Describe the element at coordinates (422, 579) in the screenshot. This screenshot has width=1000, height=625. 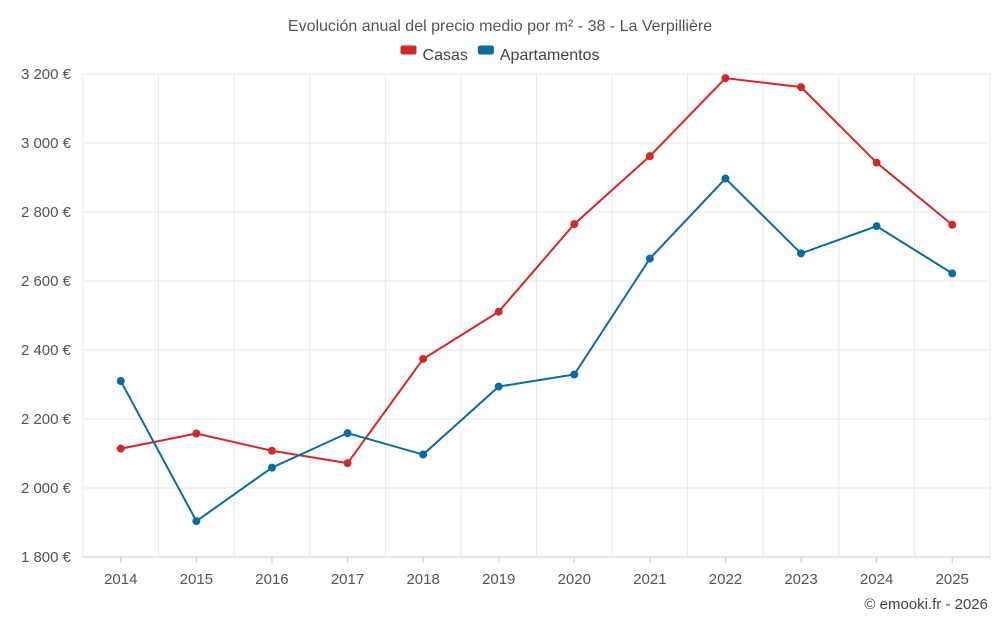
I see `x-tick-label: 2018` at that location.